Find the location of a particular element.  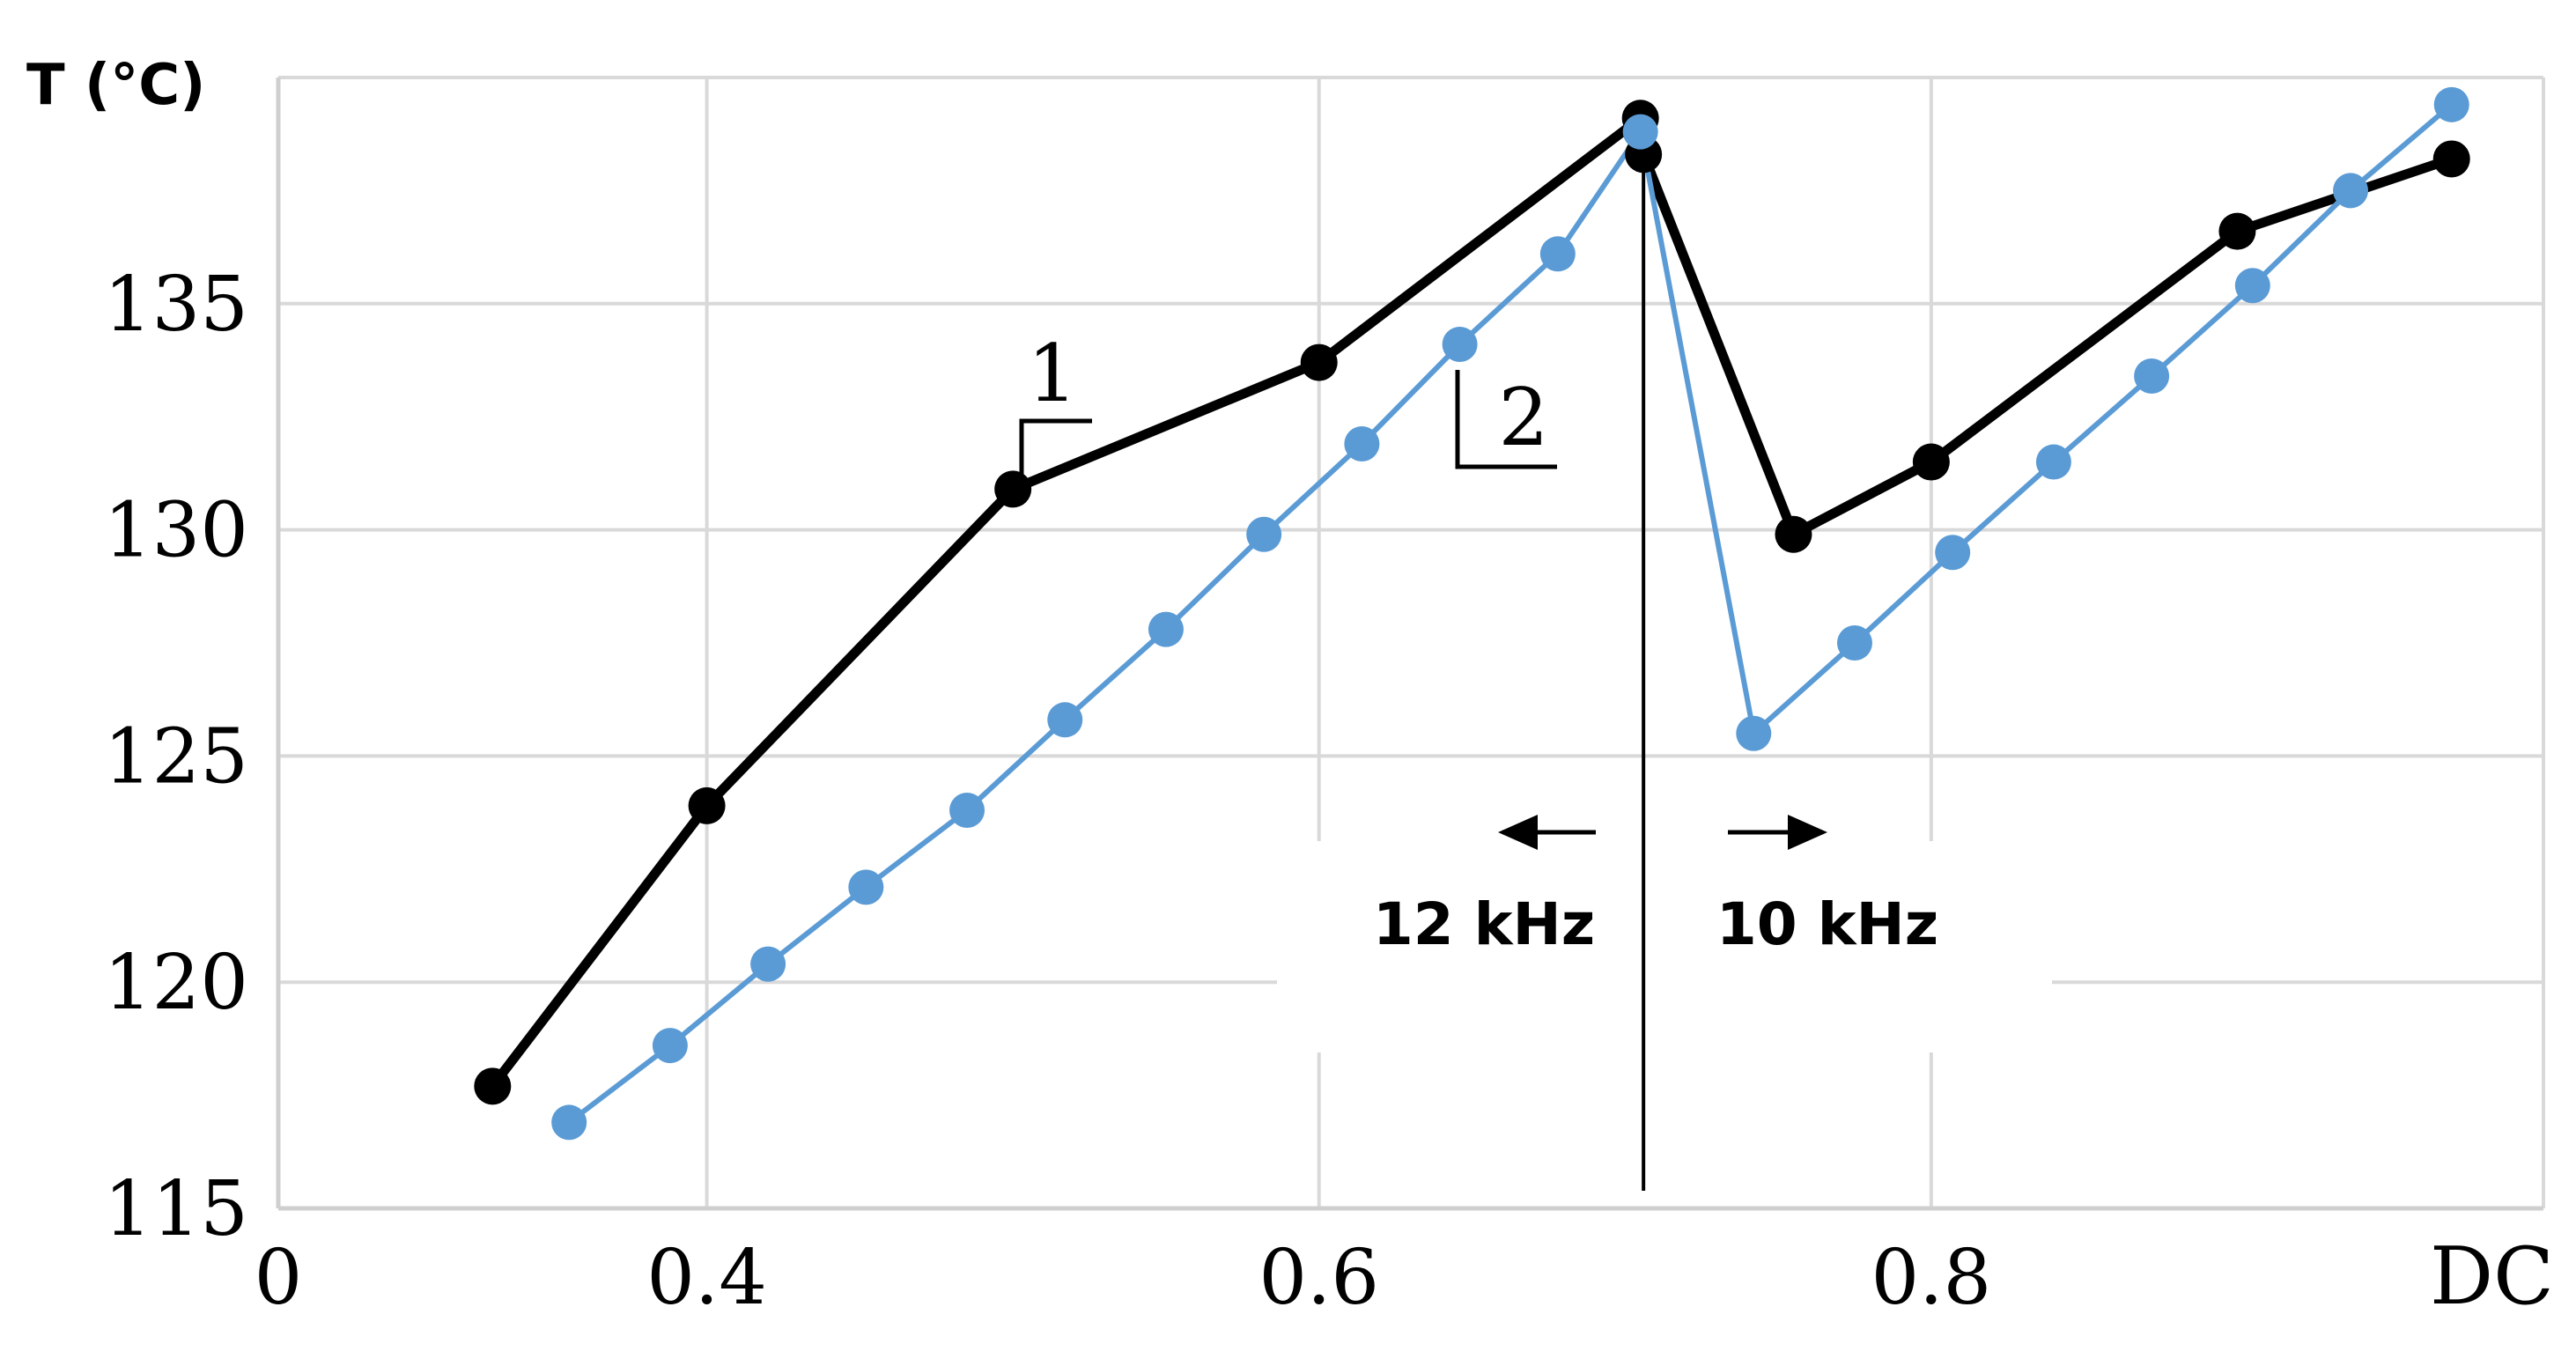

y-tick-label: 120 is located at coordinates (176, 983).